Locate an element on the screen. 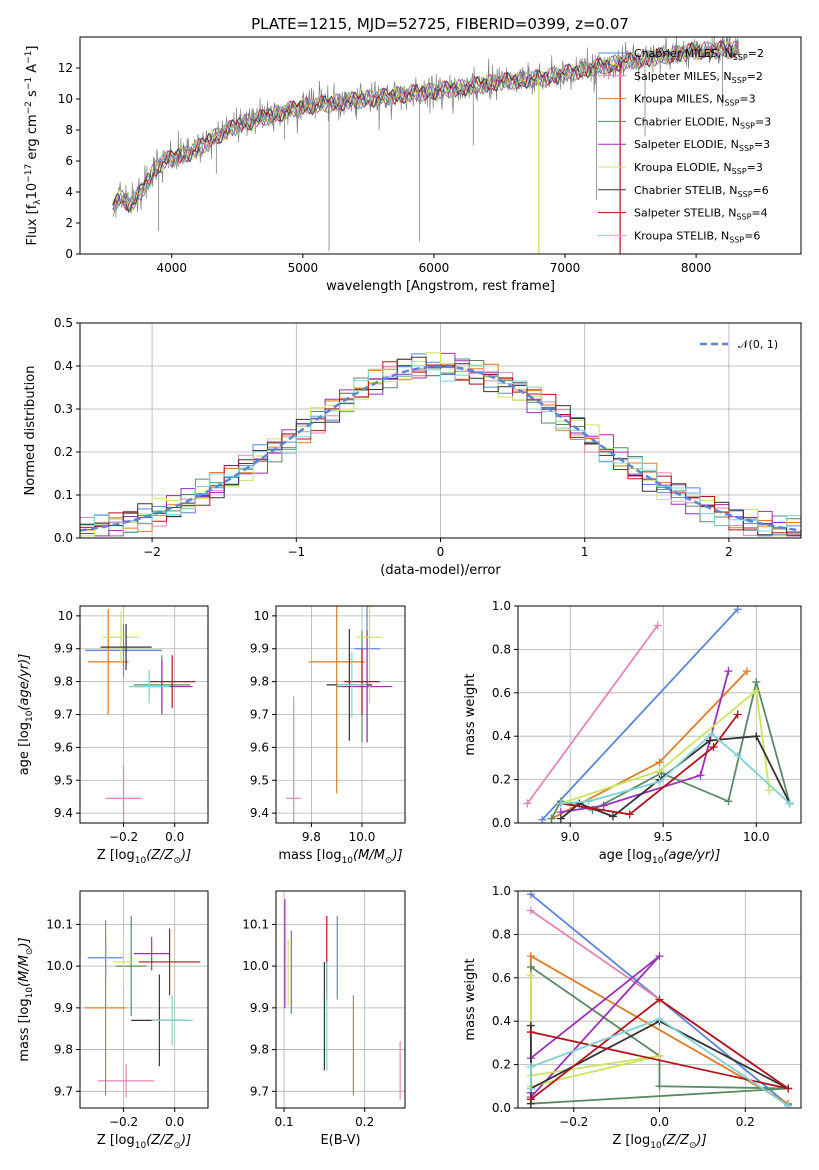 Image resolution: width=819 pixels, height=1170 pixels. y-tick-label: 0.5 is located at coordinates (63, 323).